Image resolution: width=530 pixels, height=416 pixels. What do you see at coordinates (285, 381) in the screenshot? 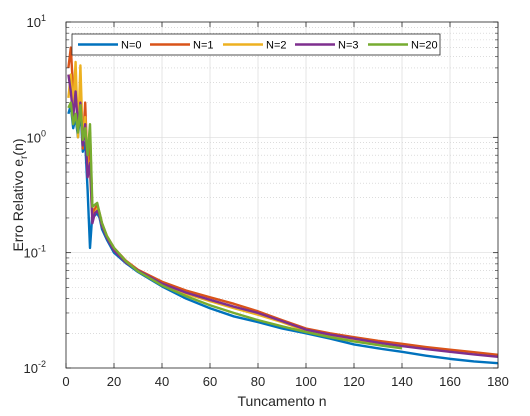
I see `x-tick-labels: 0 20 40 60 80 100 120 140 160 180` at bounding box center [285, 381].